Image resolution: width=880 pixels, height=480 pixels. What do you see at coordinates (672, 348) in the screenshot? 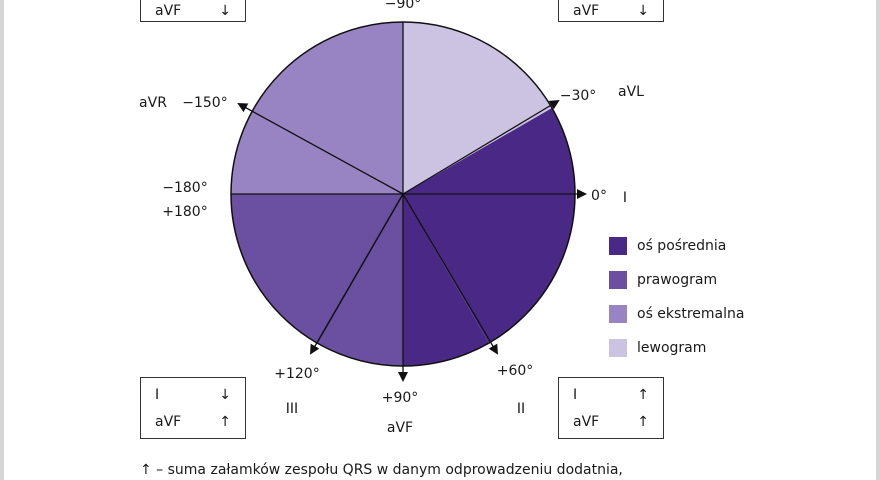
I see `legend-label: lewogram` at bounding box center [672, 348].